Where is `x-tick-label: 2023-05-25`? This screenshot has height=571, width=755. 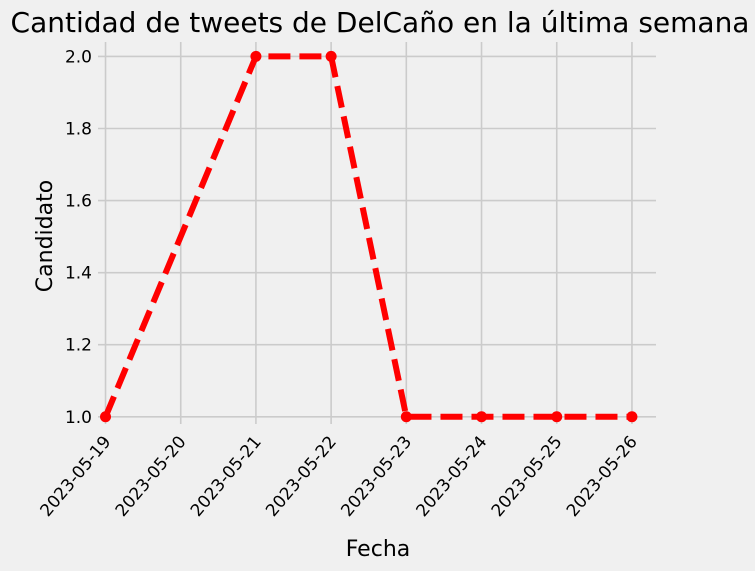 x-tick-label: 2023-05-25 is located at coordinates (527, 476).